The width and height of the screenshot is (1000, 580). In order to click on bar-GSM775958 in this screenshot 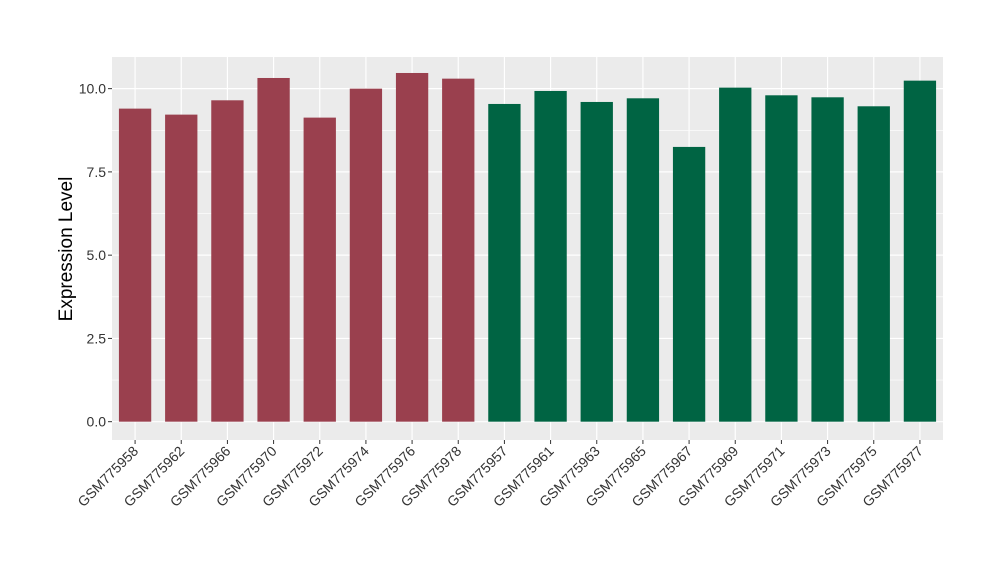, I will do `click(135, 265)`.